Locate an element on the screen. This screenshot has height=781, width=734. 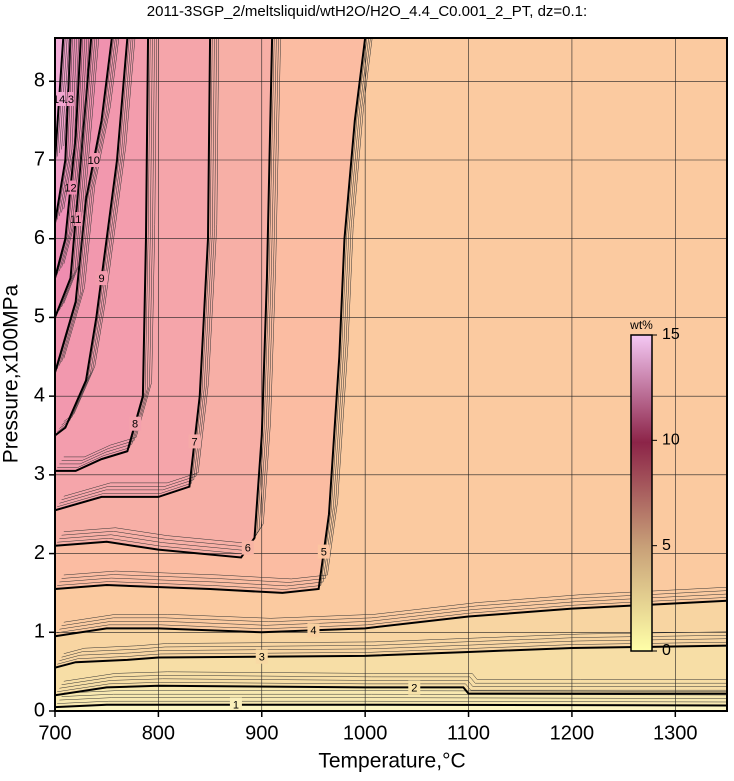
contour-label: 14 is located at coordinates (59, 100).